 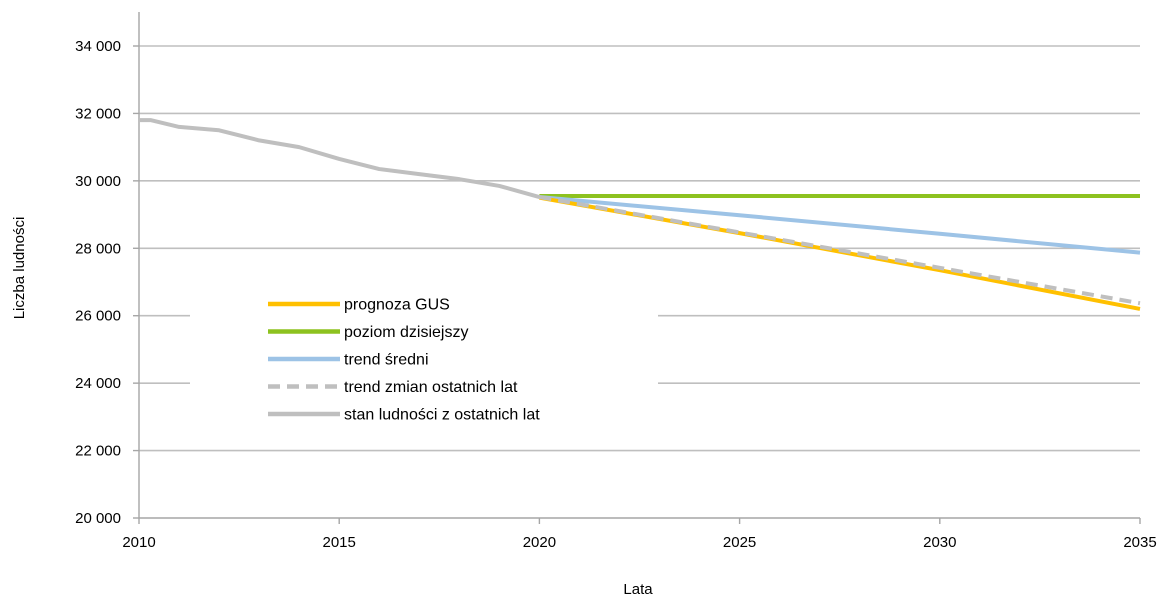 What do you see at coordinates (339, 542) in the screenshot?
I see `x-tick-label: 2015` at bounding box center [339, 542].